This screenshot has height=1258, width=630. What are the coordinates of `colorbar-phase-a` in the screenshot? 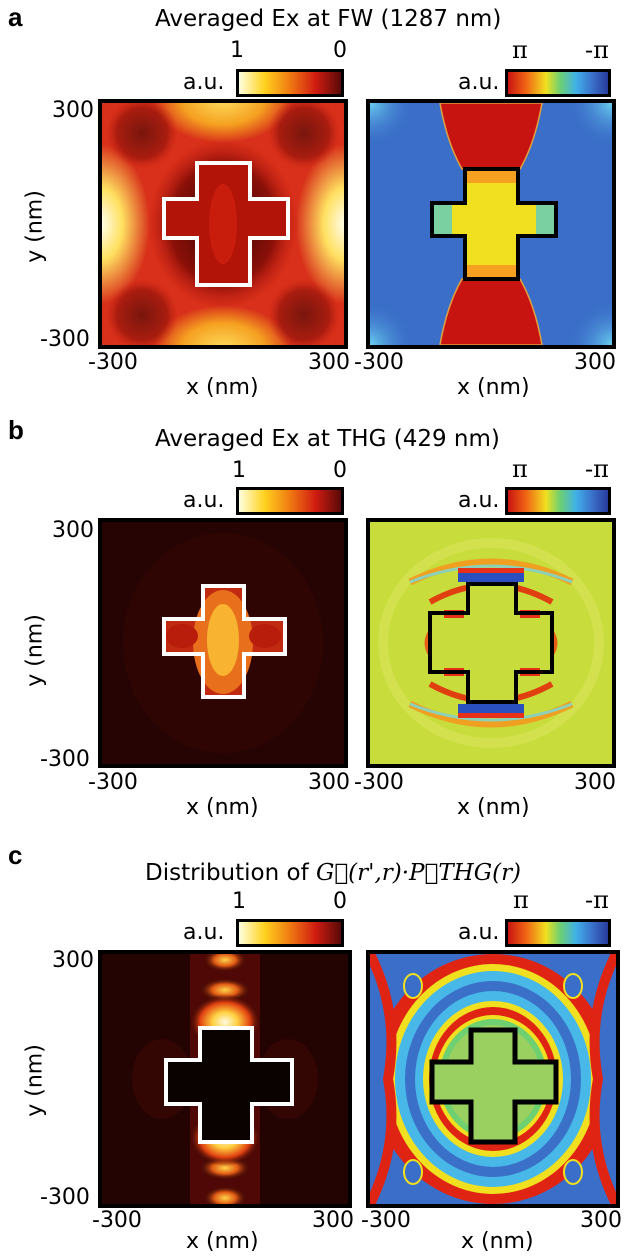 It's located at (558, 83).